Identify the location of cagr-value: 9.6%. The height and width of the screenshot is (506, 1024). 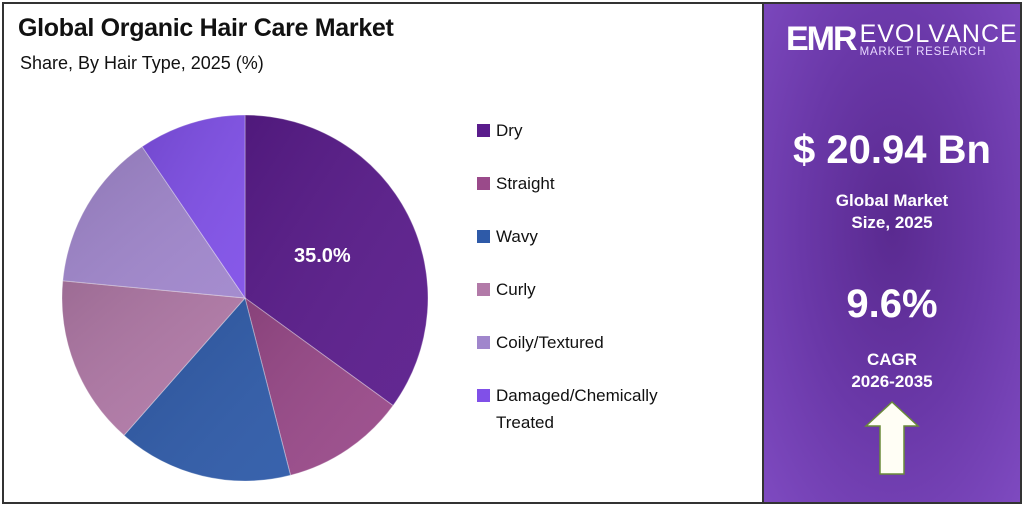
(892, 304).